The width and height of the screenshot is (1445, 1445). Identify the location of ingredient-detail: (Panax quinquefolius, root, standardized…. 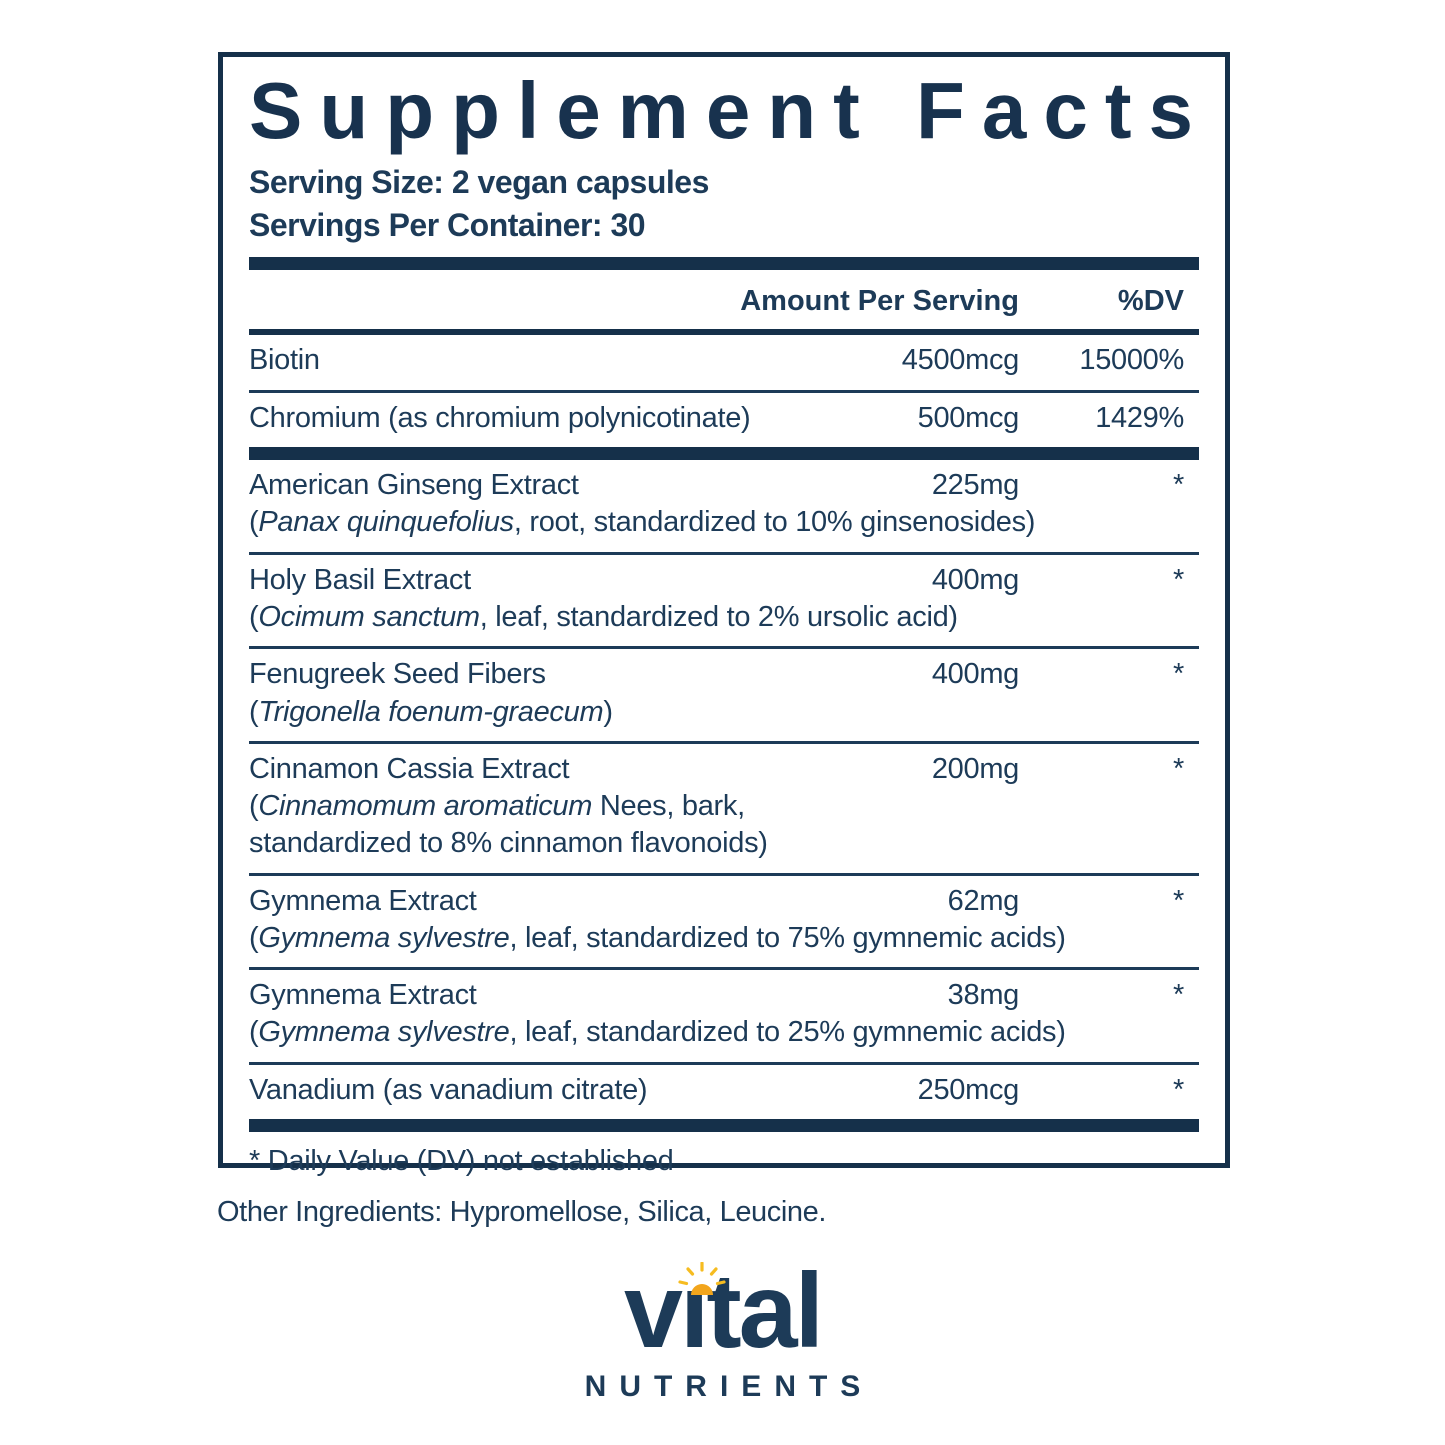
(724, 522).